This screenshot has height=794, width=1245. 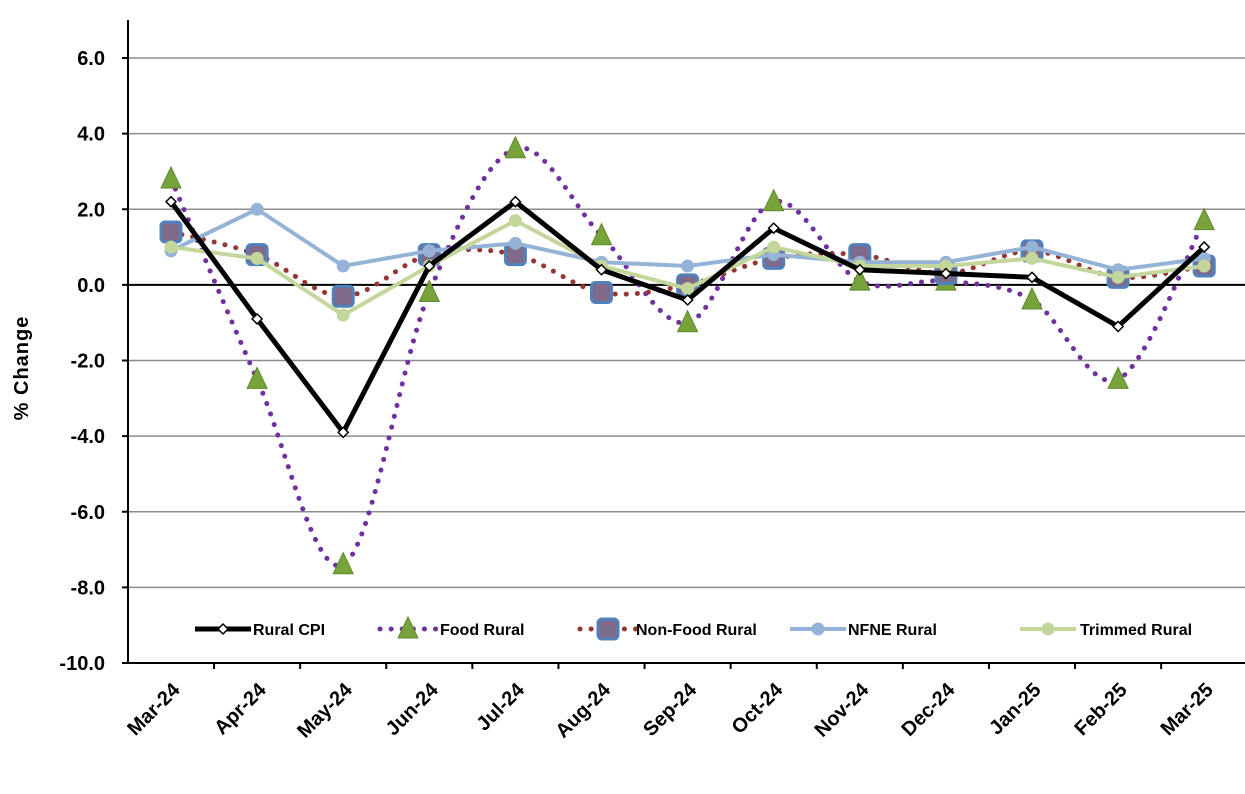 I want to click on legend-item: Food Rural, so click(x=450, y=627).